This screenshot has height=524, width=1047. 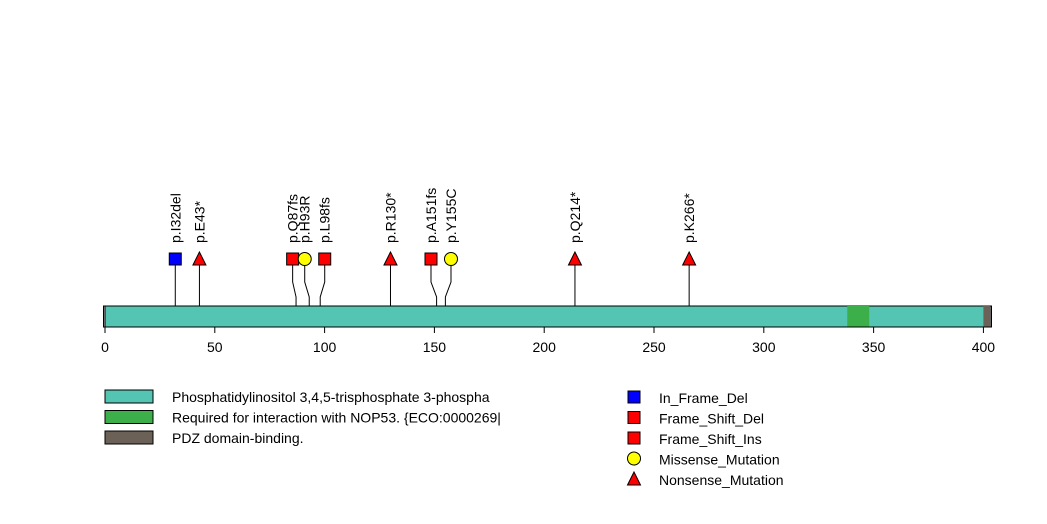 I want to click on axis-tick-label: 100, so click(x=325, y=347).